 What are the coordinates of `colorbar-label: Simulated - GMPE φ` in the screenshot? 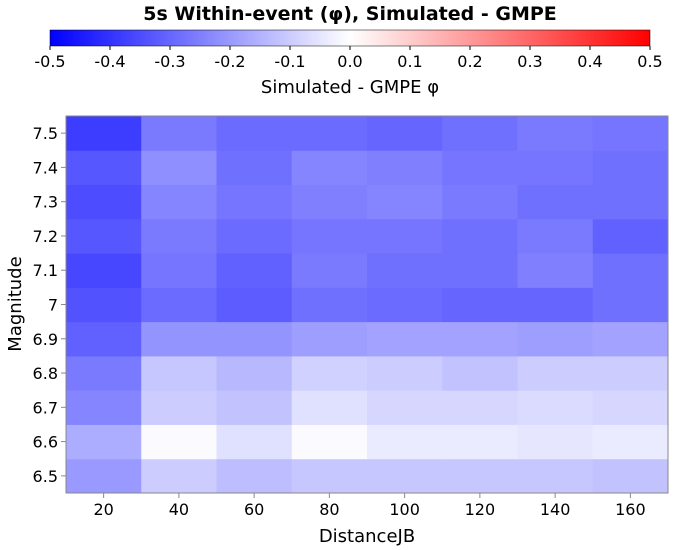 It's located at (350, 87).